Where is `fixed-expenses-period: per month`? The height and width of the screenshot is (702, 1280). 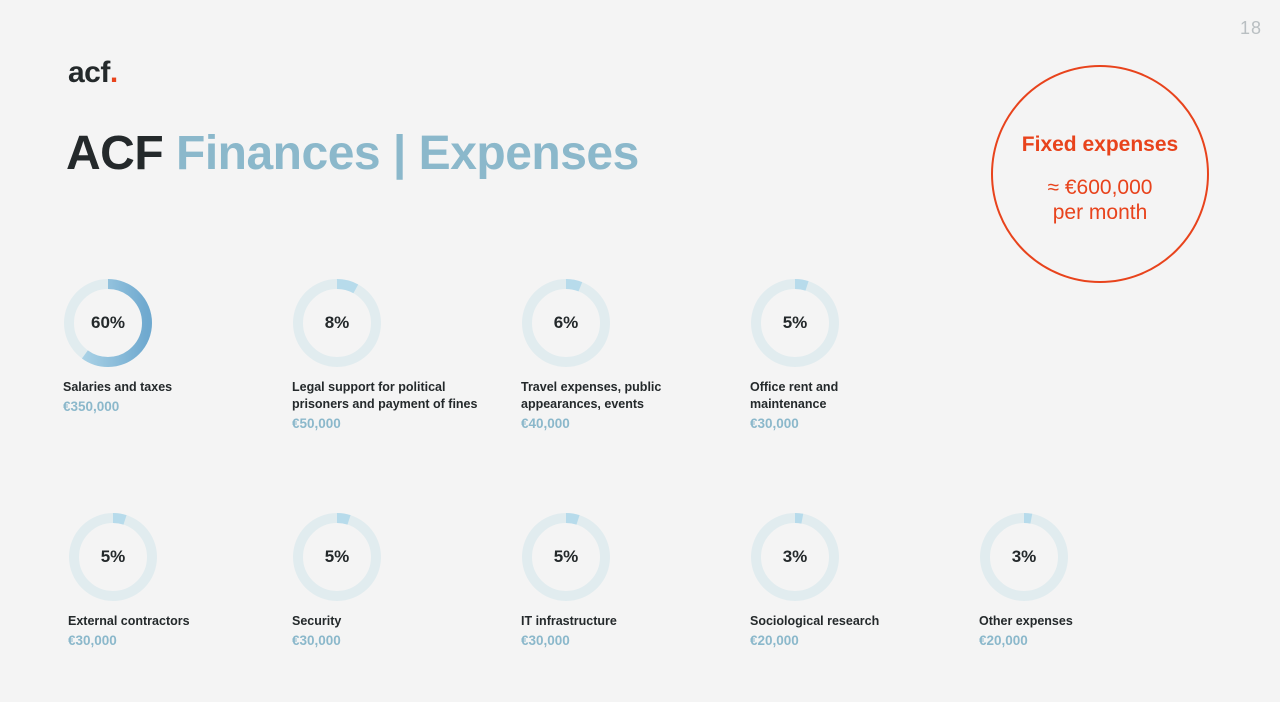 fixed-expenses-period: per month is located at coordinates (1100, 212).